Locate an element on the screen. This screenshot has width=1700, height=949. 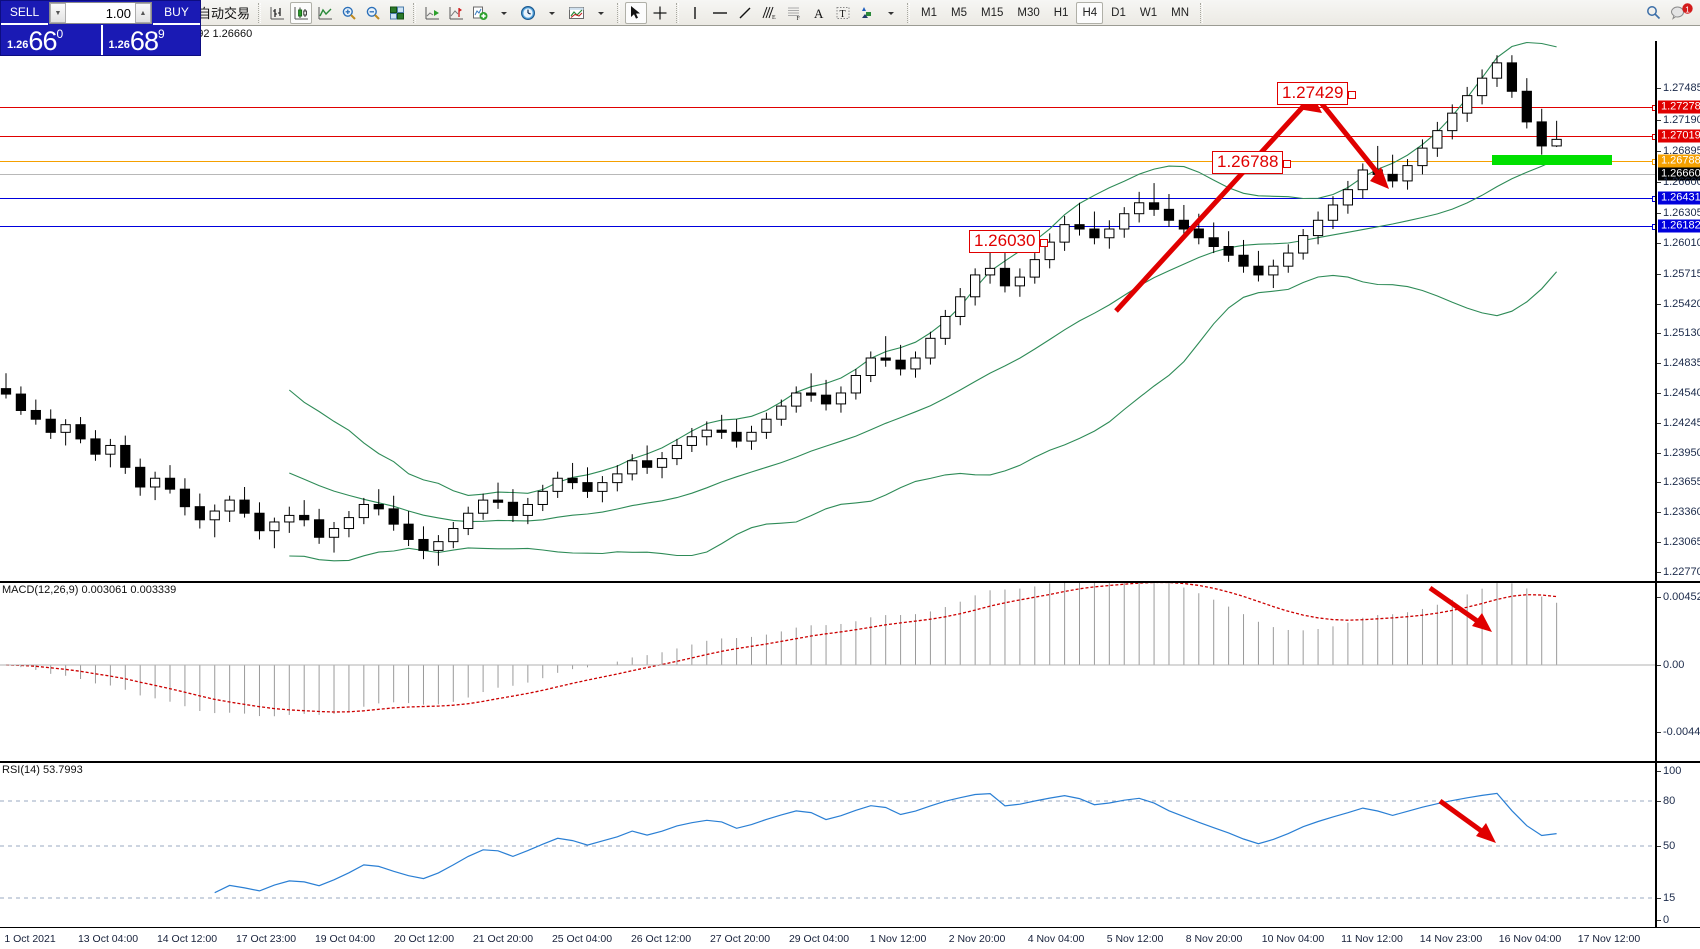
level-line-1.27278 is located at coordinates (827, 108).